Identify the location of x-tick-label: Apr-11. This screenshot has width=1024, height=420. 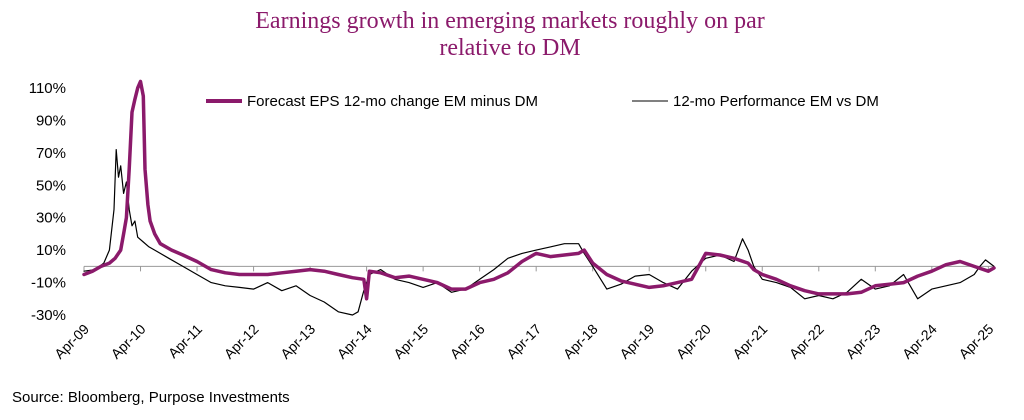
(185, 341).